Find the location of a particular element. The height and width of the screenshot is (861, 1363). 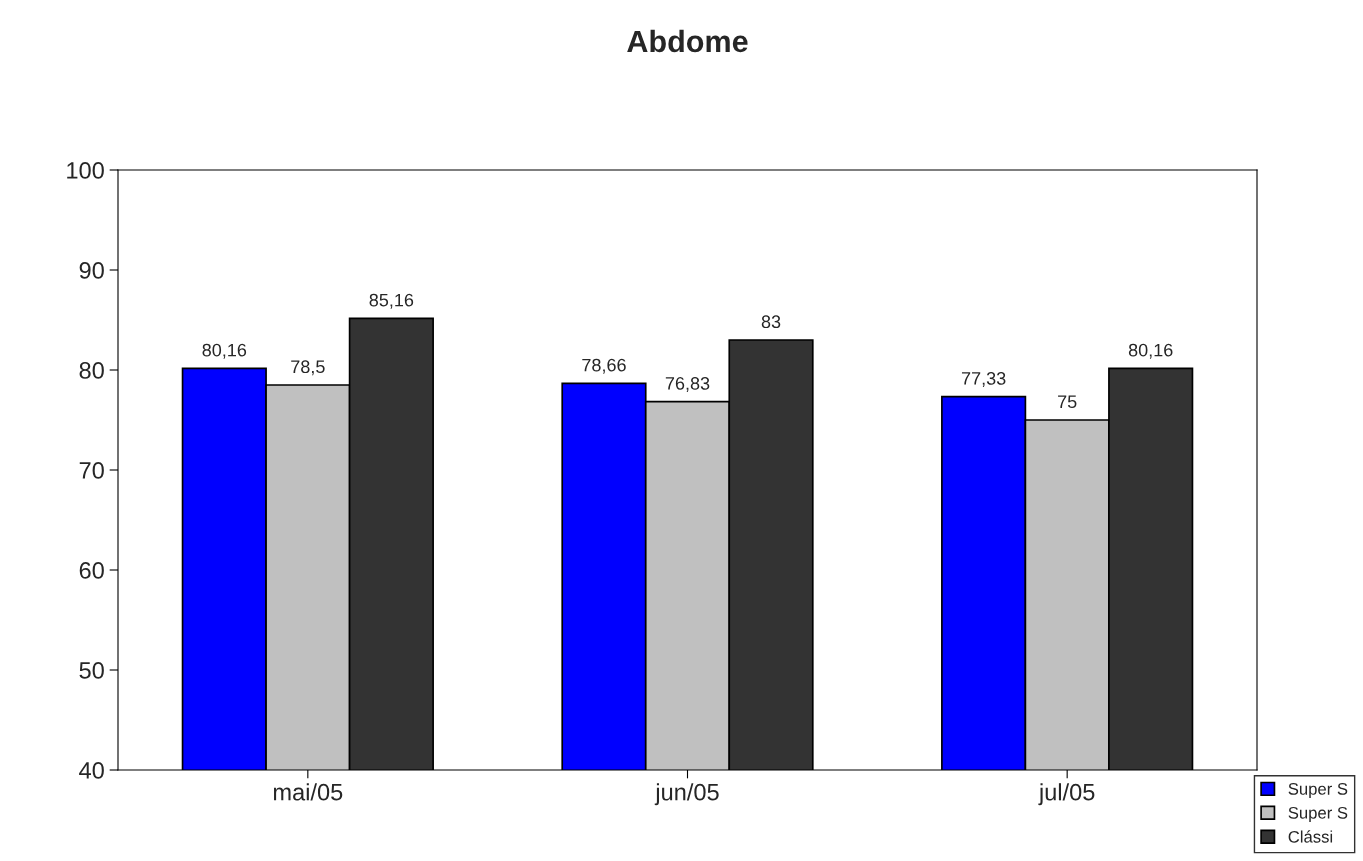

data-label: 77,33 is located at coordinates (983, 379).